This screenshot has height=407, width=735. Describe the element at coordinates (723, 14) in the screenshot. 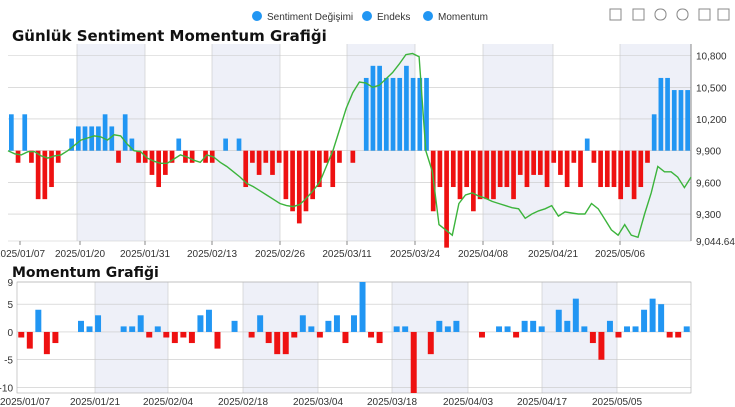

I see `clear-selection-icon` at that location.